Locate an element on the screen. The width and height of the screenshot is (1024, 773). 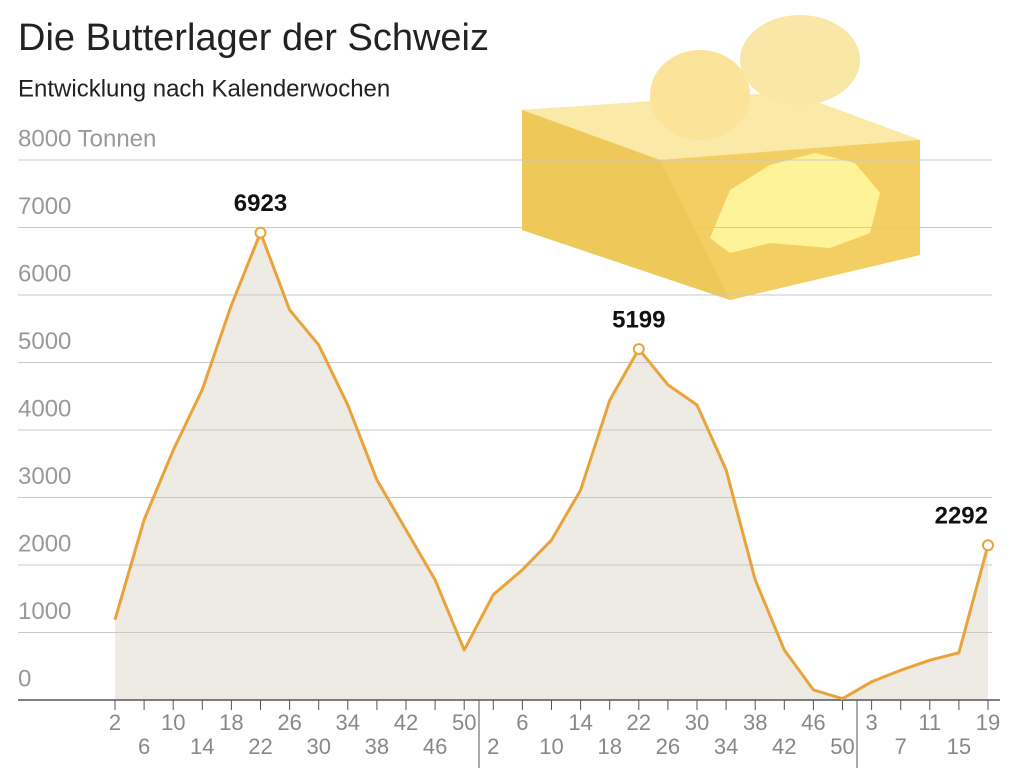
butter-illustration is located at coordinates (721, 157).